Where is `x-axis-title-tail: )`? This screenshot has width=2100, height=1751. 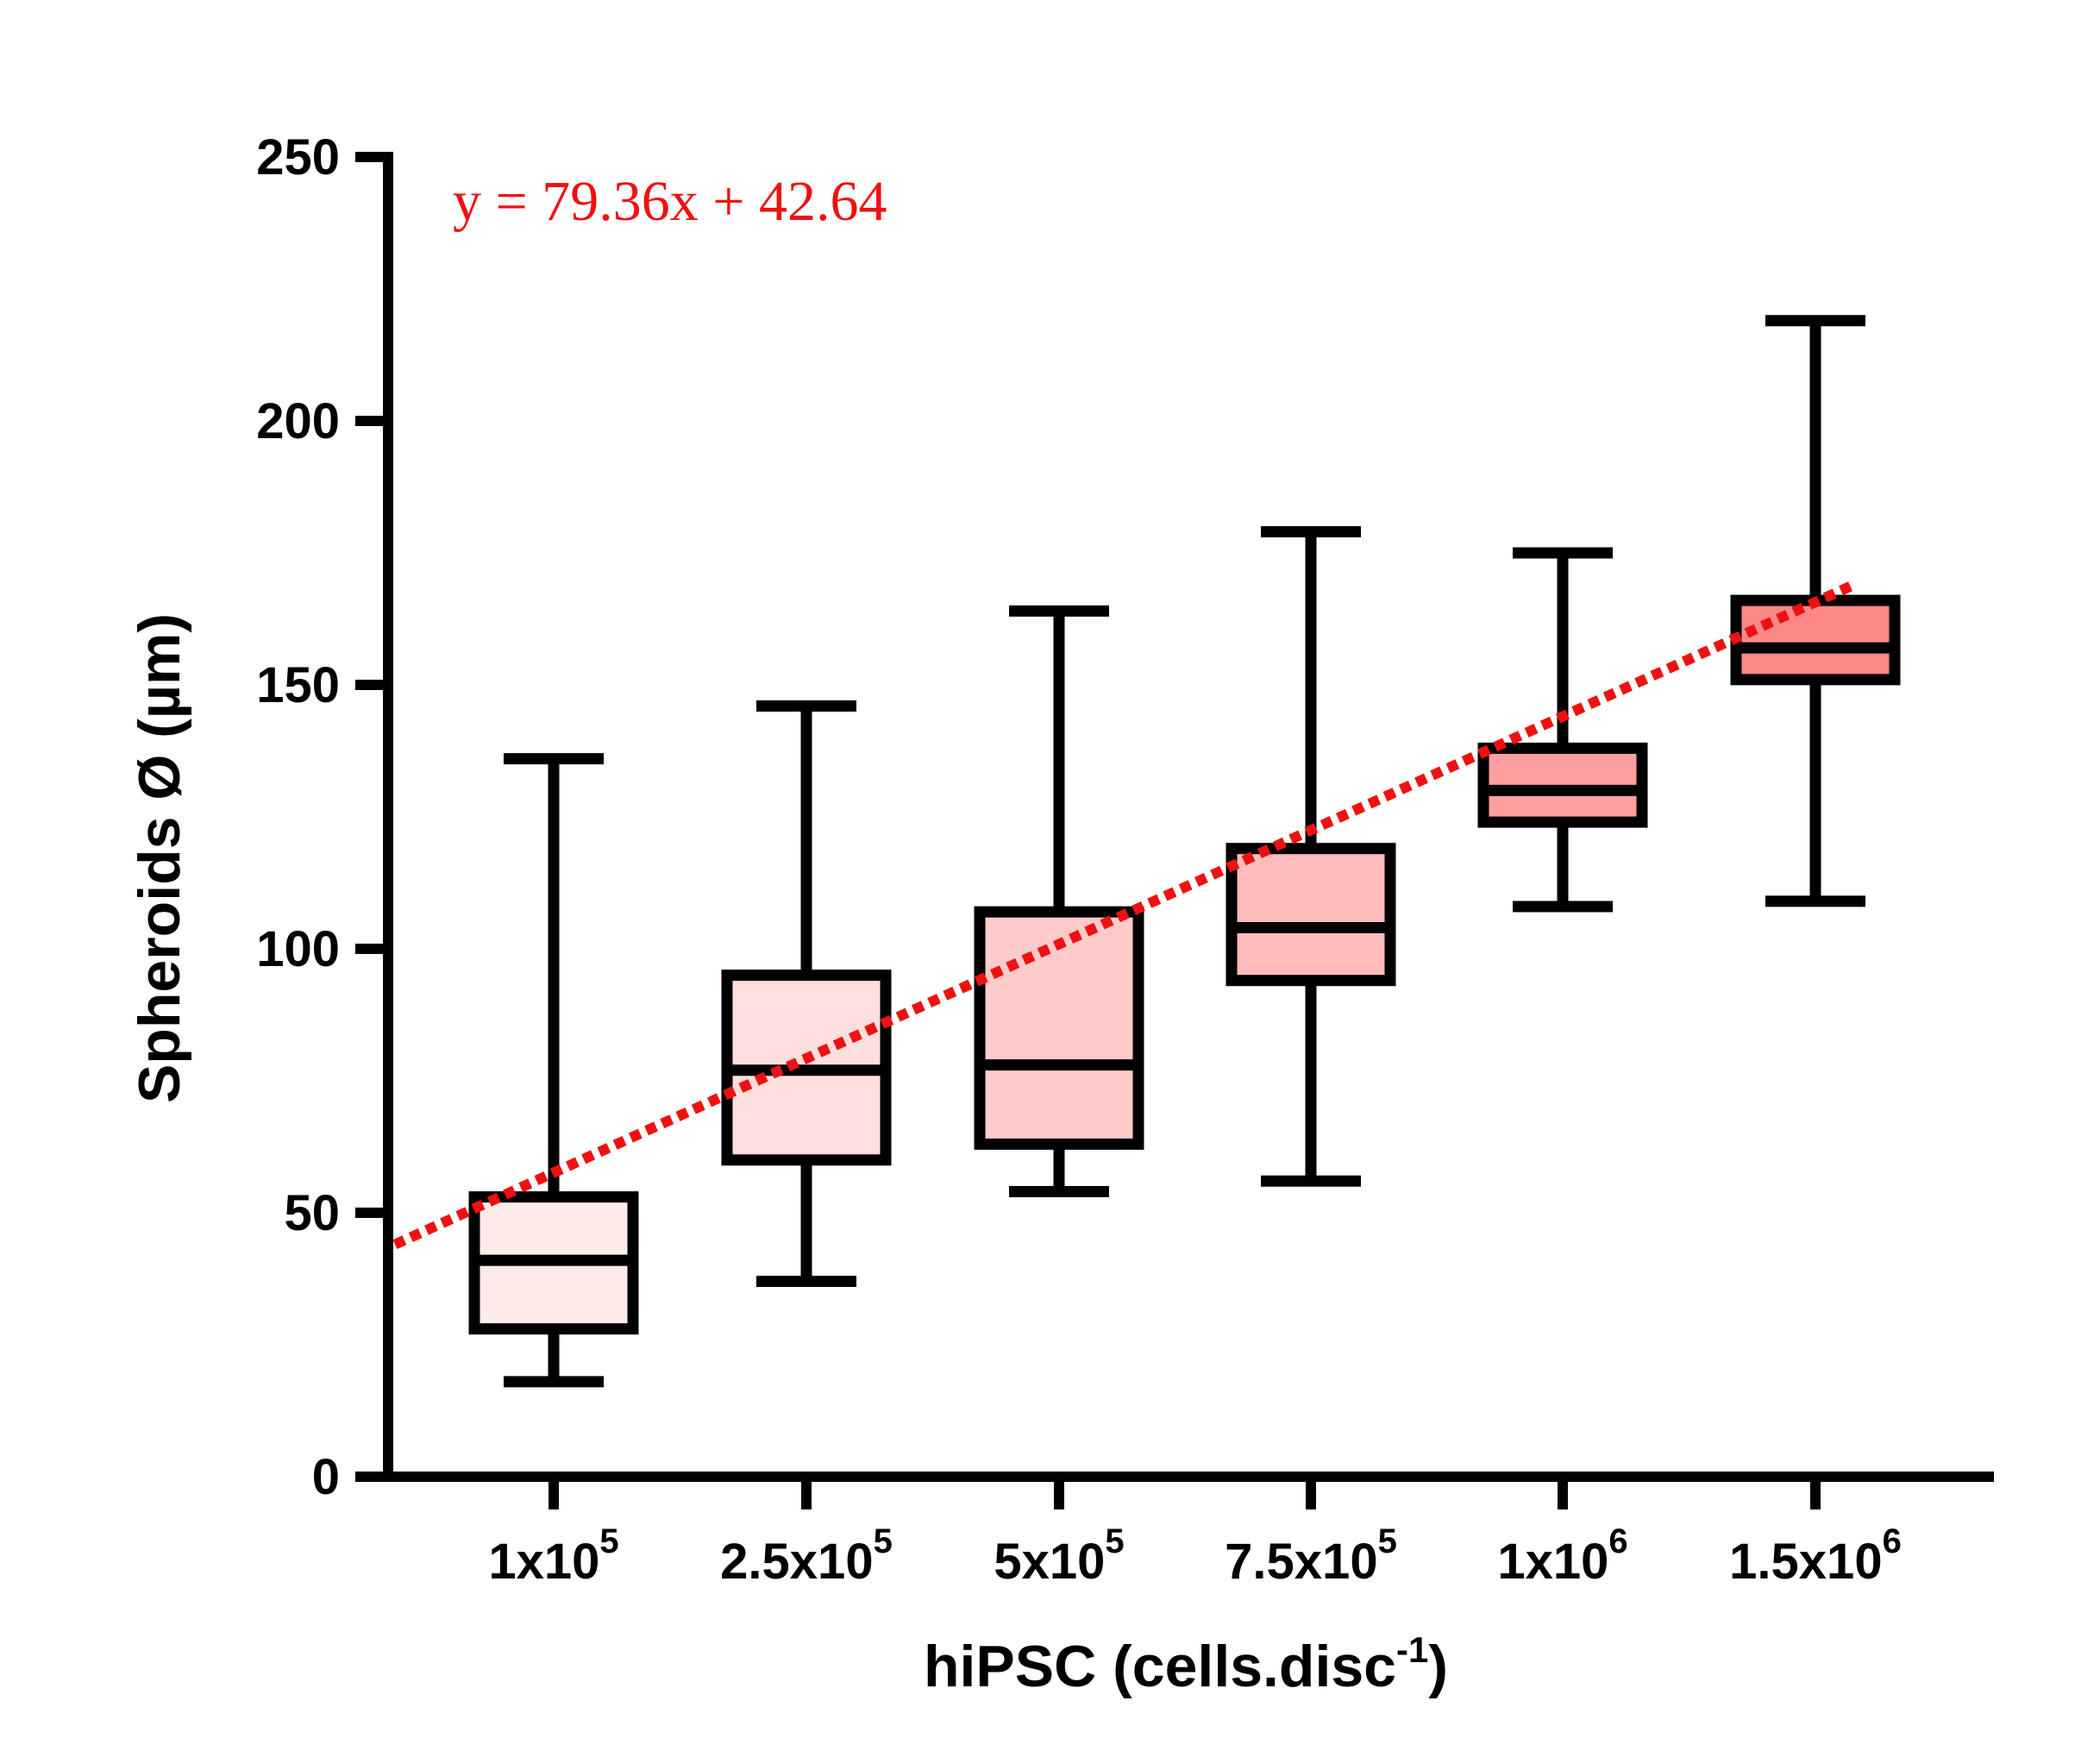
x-axis-title-tail: ) is located at coordinates (1438, 1666).